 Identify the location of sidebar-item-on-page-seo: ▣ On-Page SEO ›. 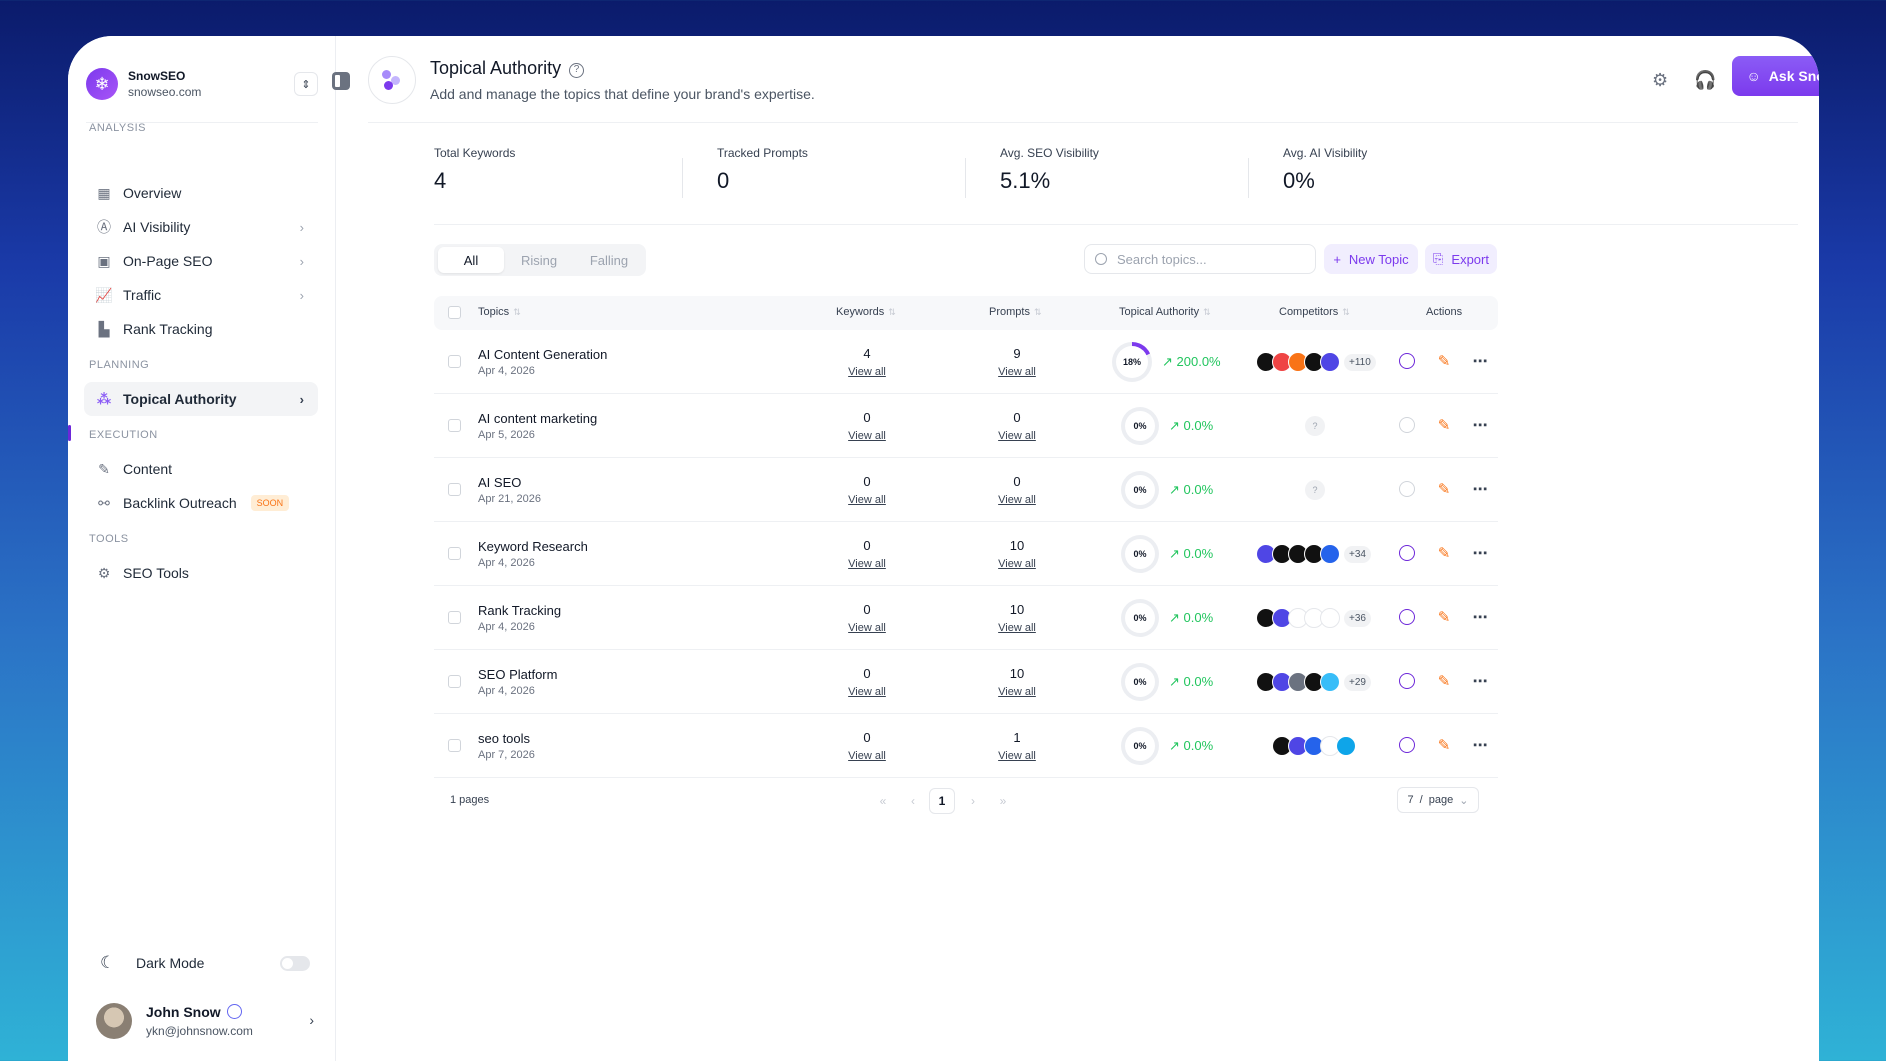
(201, 261).